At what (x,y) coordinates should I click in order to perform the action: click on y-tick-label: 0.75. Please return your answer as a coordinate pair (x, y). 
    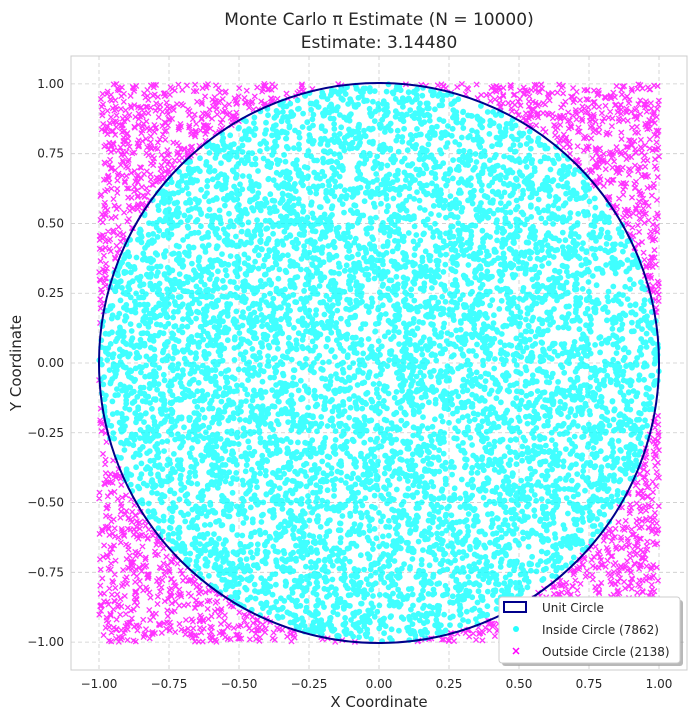
    Looking at the image, I should click on (50, 154).